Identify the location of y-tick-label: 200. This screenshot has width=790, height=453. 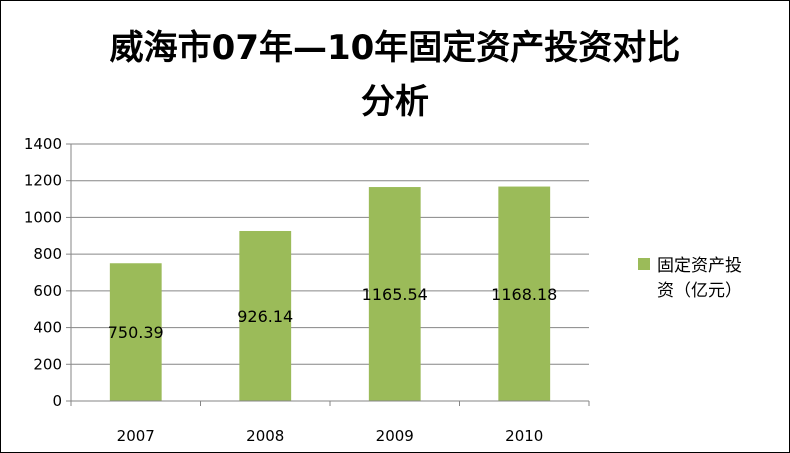
(47, 364).